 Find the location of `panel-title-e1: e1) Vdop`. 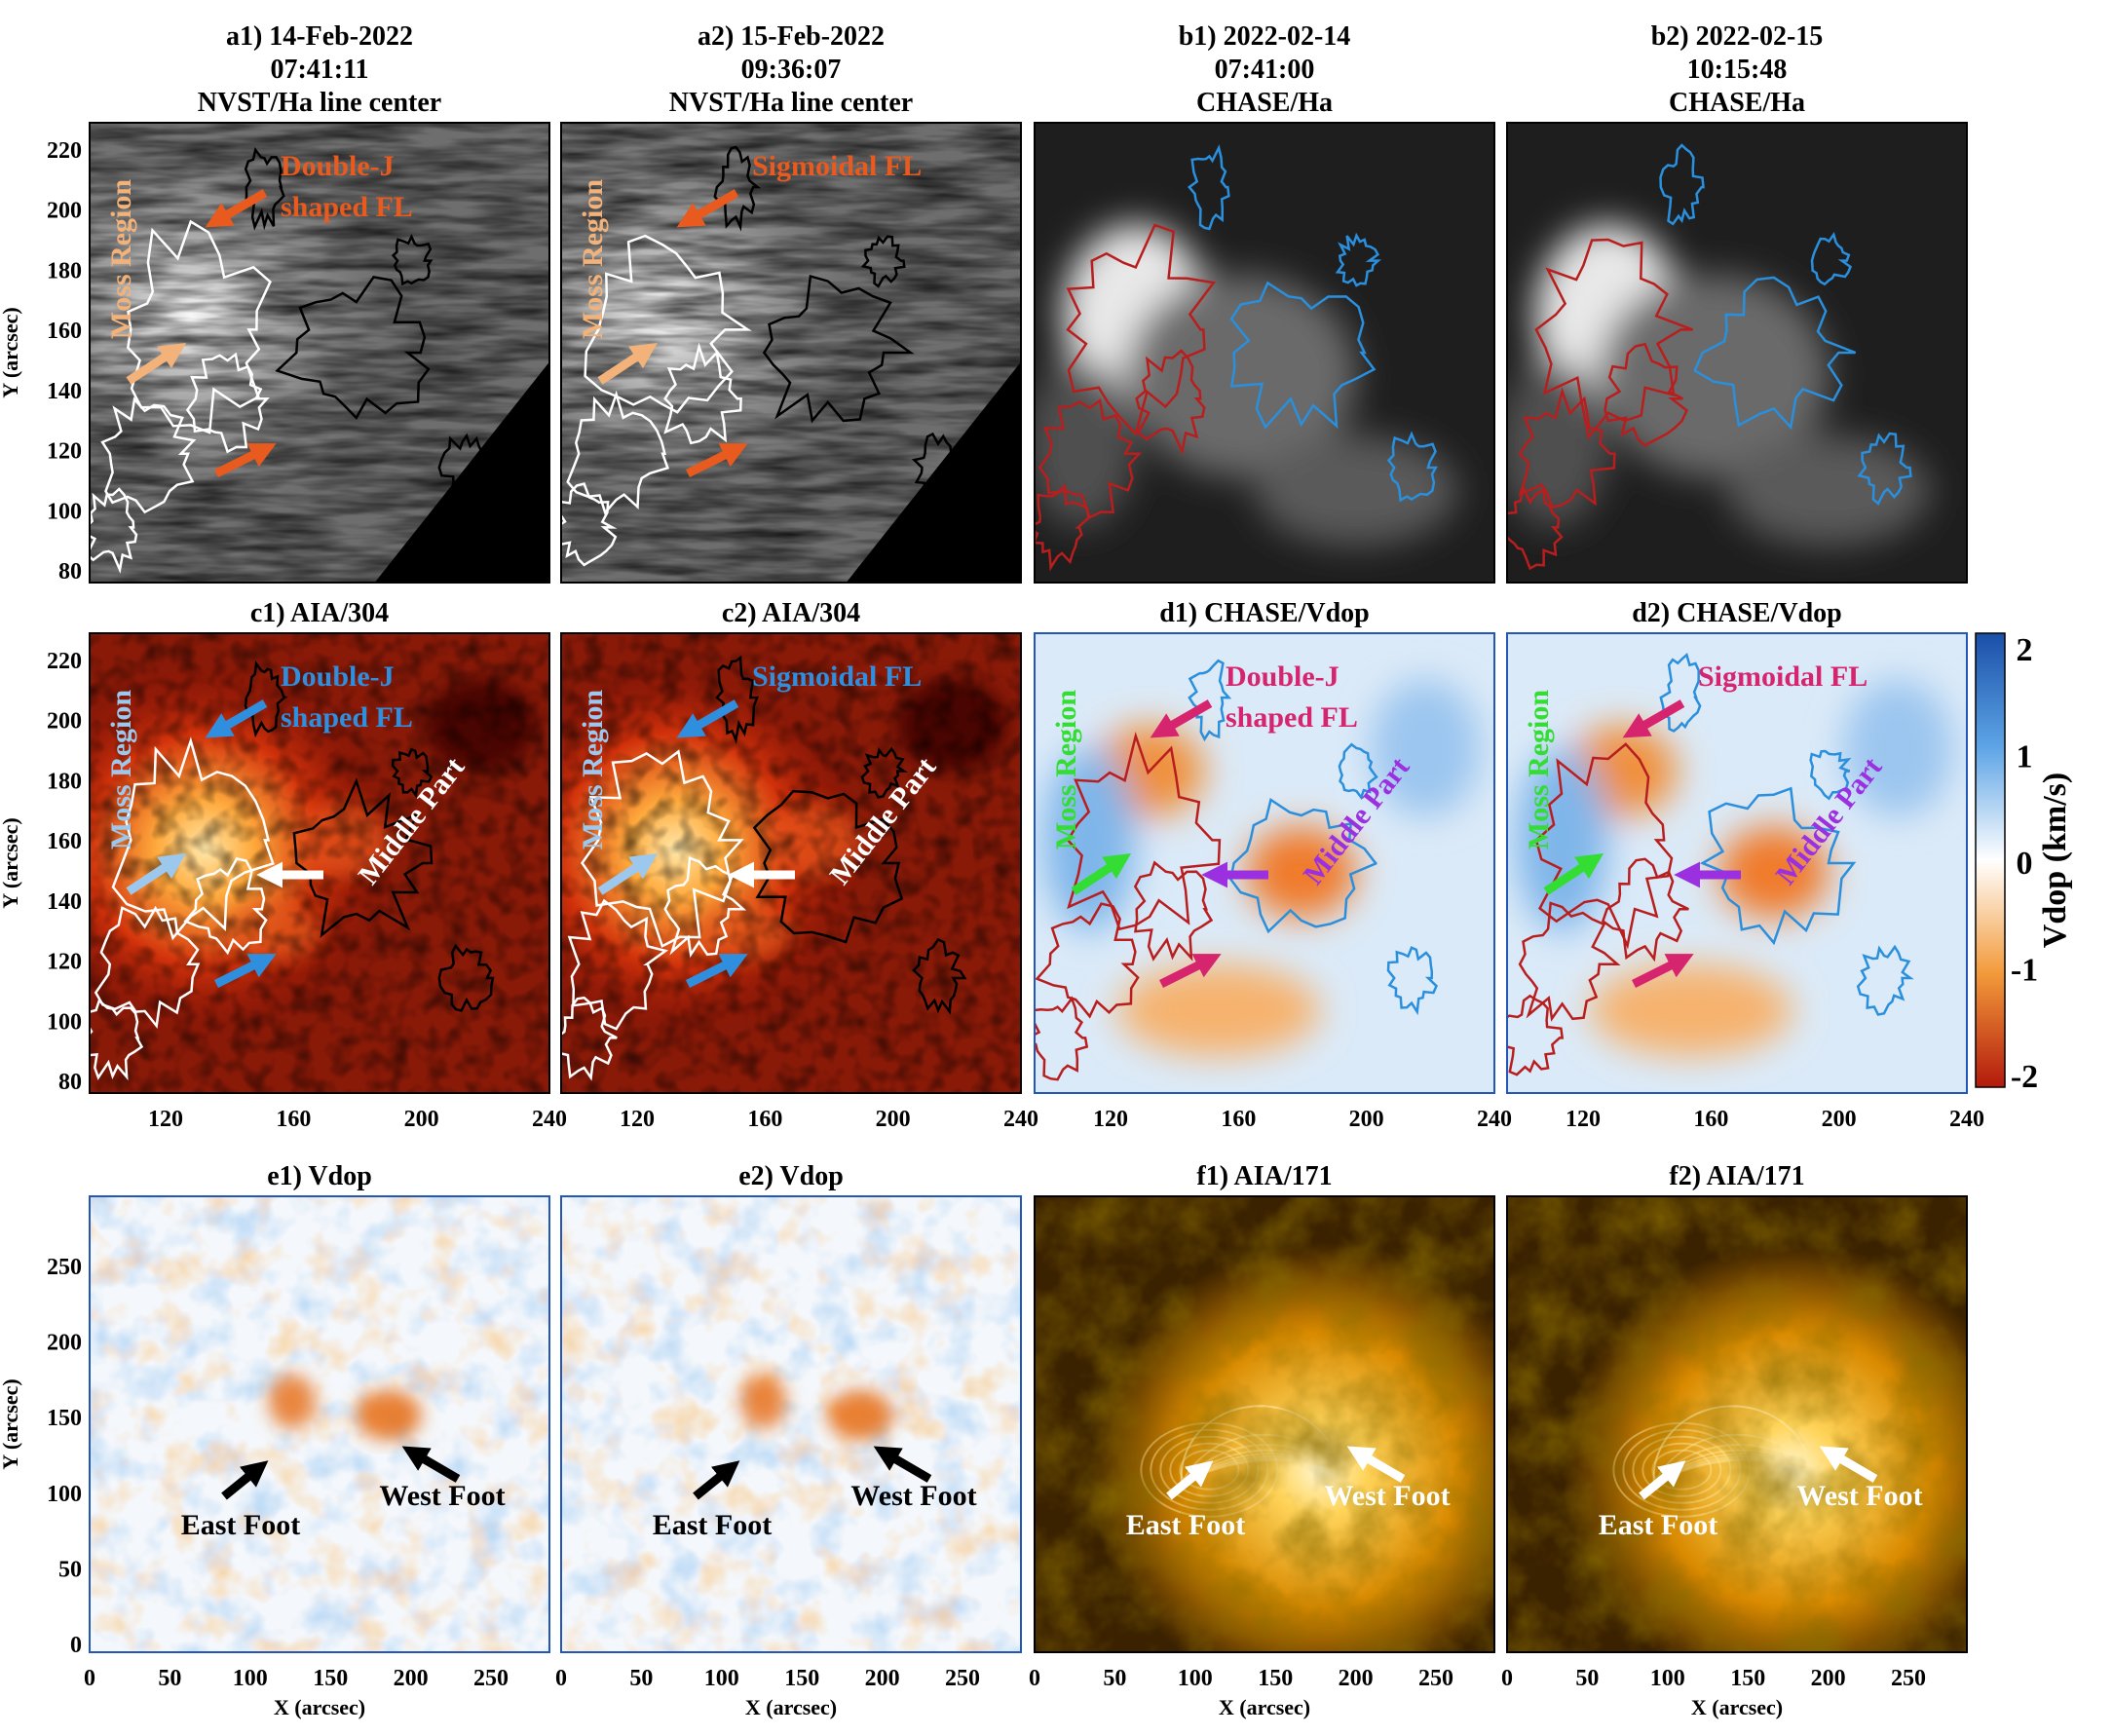

panel-title-e1: e1) Vdop is located at coordinates (319, 1176).